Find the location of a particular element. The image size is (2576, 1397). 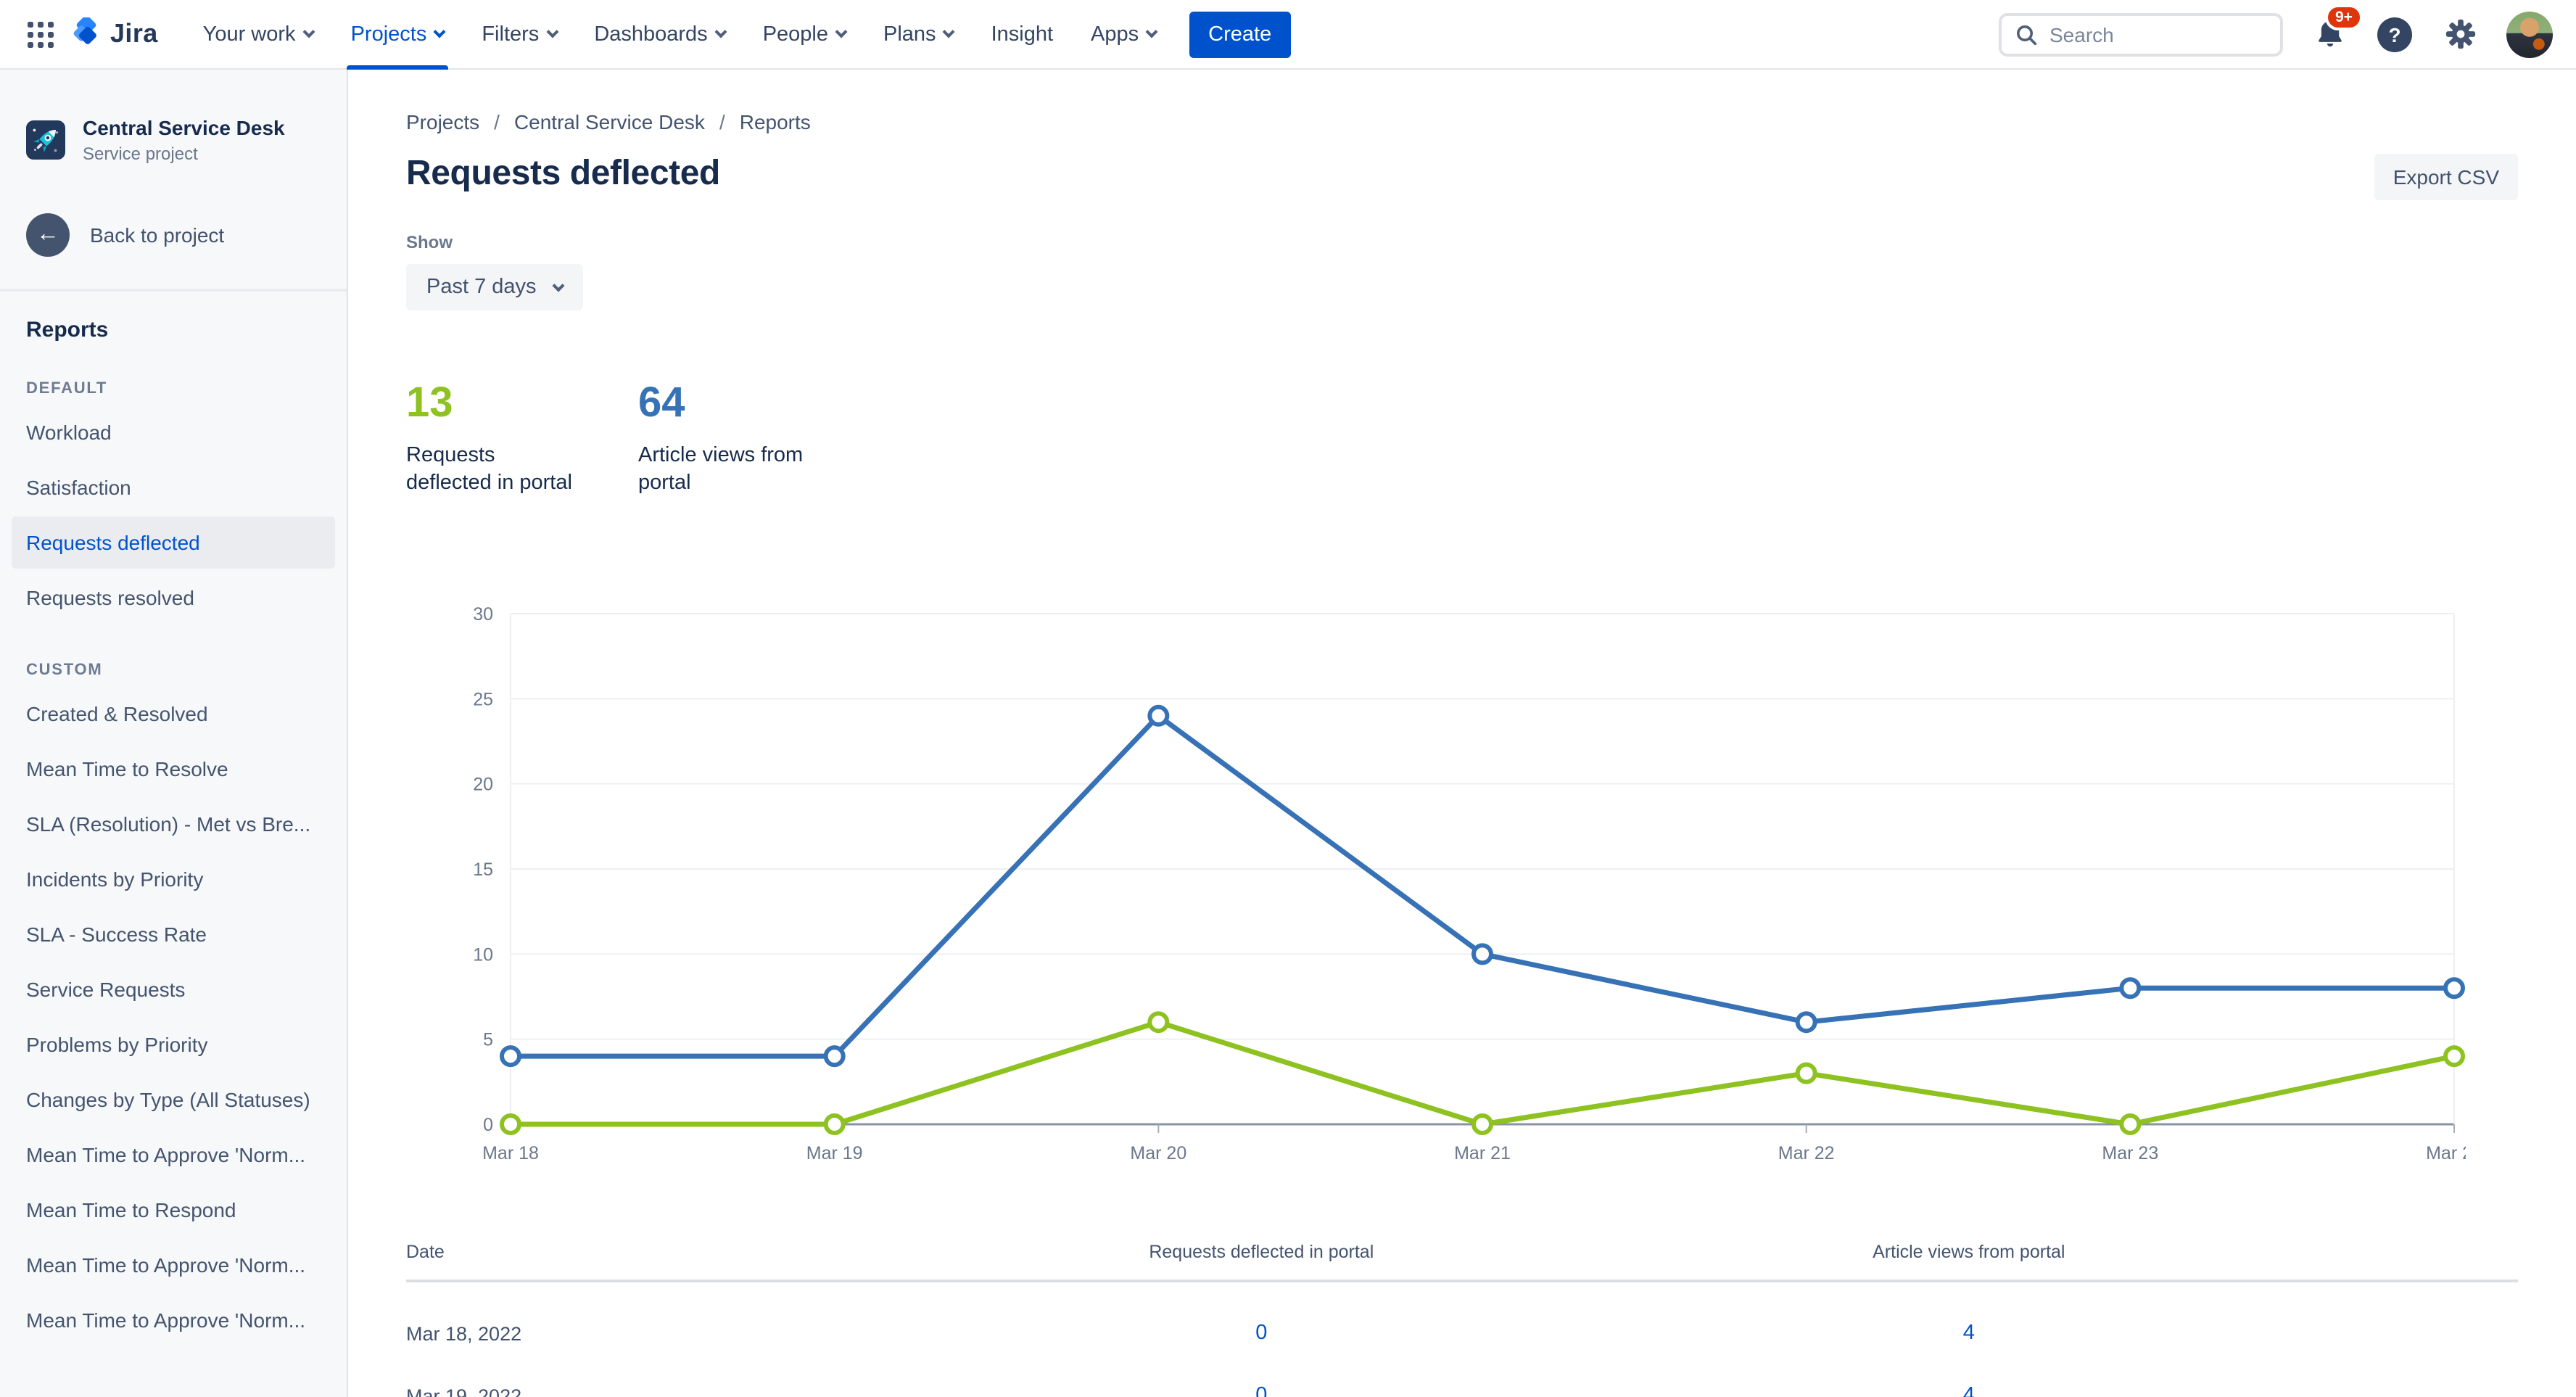

jira-logo: Jira is located at coordinates (114, 34).